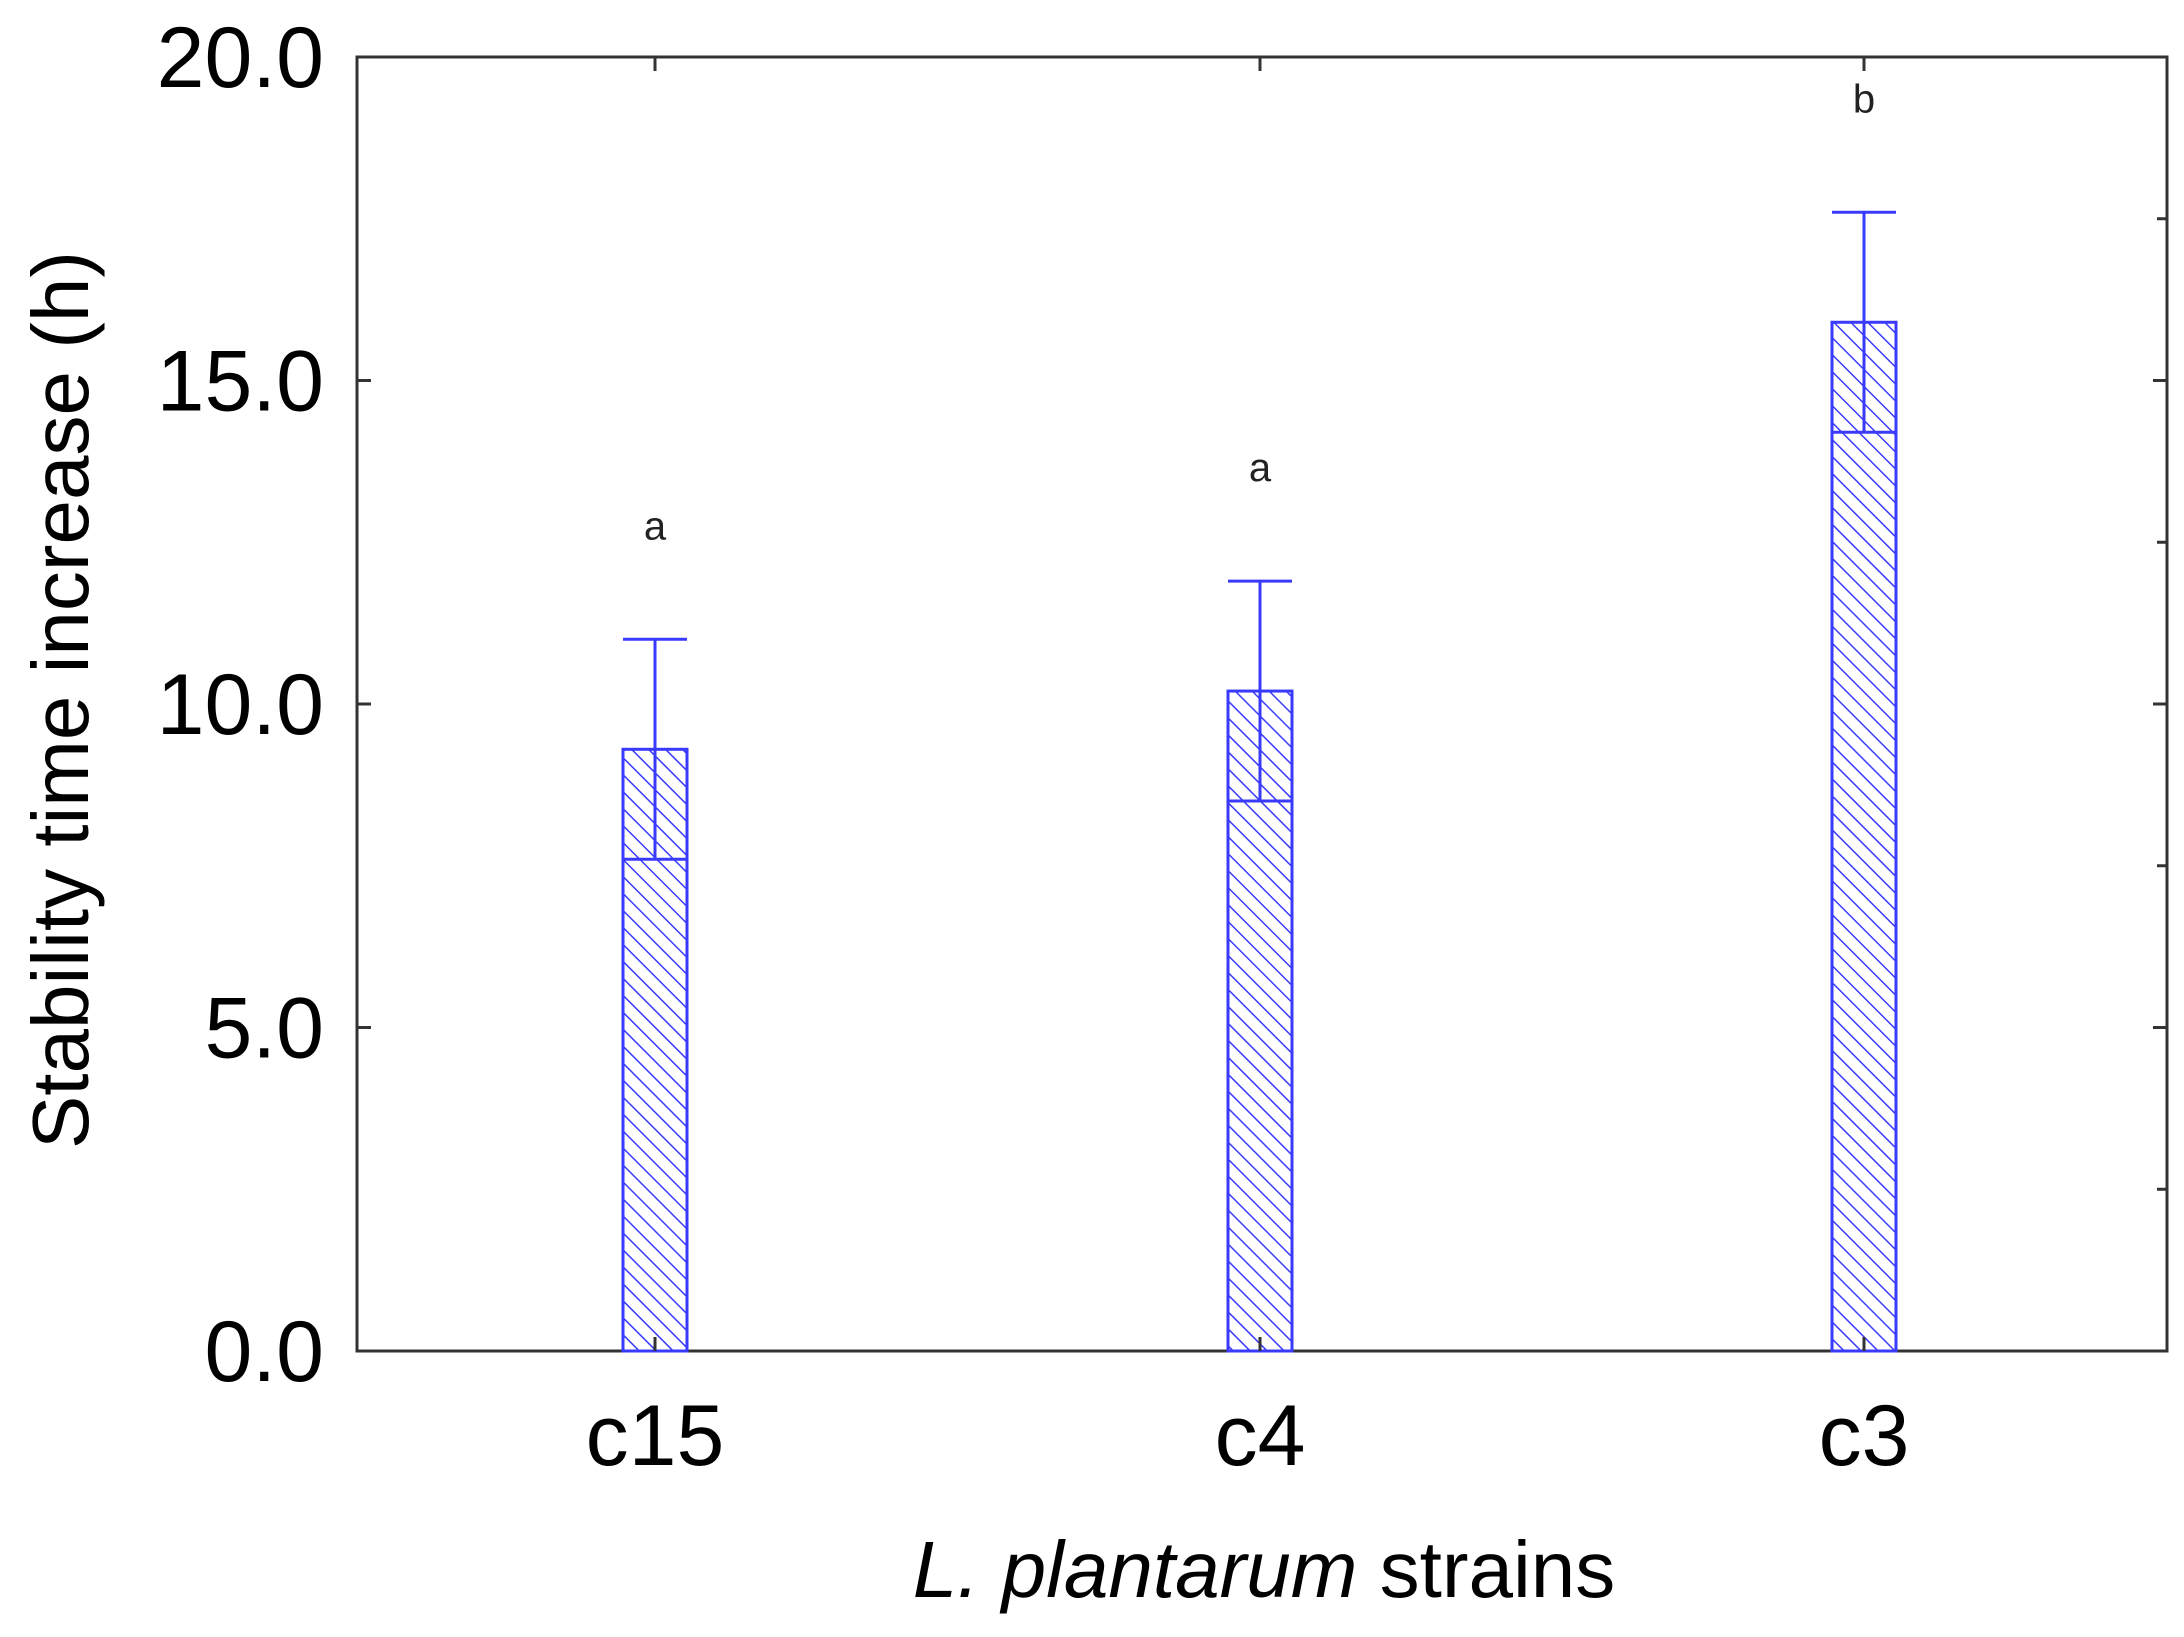 The image size is (2184, 1637). What do you see at coordinates (1260, 1436) in the screenshot?
I see `x-tick-label: c4` at bounding box center [1260, 1436].